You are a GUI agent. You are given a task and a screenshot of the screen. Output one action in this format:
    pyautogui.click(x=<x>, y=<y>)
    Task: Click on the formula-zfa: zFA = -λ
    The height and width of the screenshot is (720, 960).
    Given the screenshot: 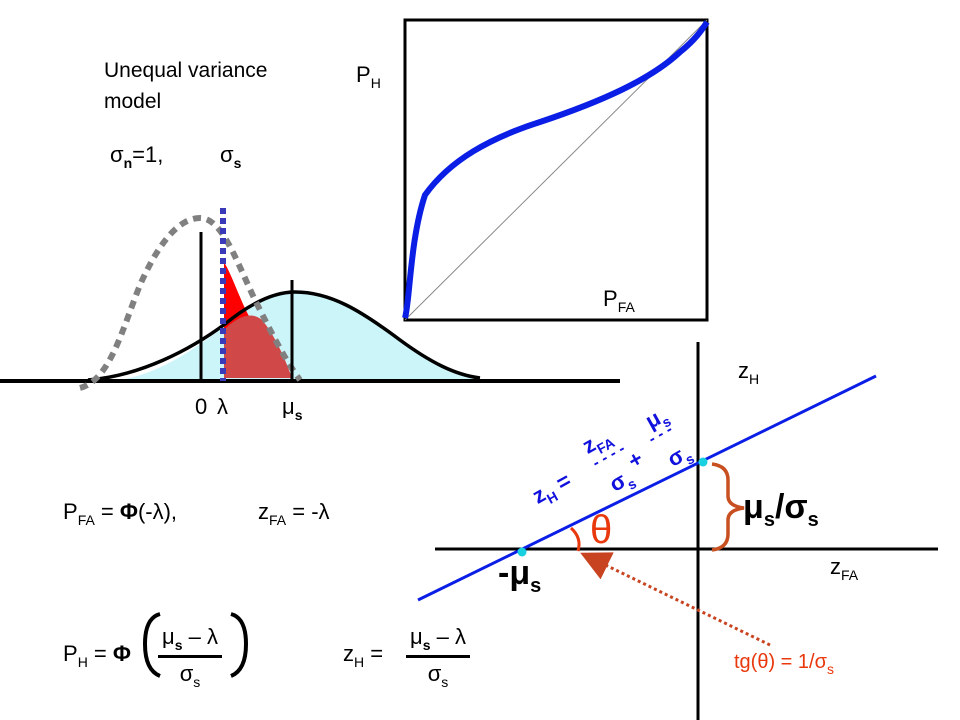 What is the action you would take?
    pyautogui.click(x=294, y=513)
    